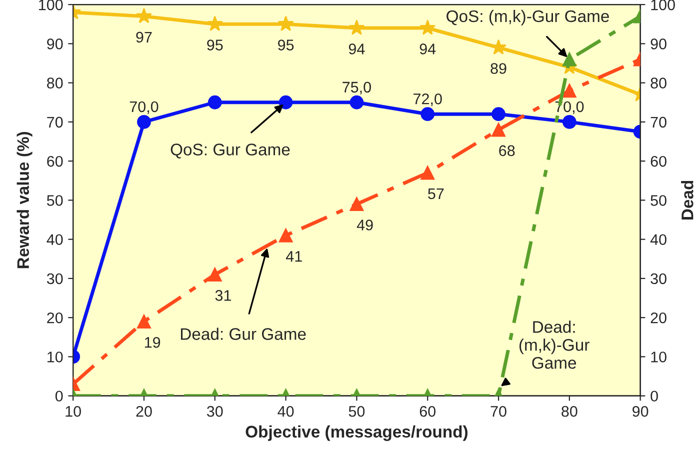 This screenshot has height=455, width=696. What do you see at coordinates (55, 122) in the screenshot?
I see `y-tick-label: 70` at bounding box center [55, 122].